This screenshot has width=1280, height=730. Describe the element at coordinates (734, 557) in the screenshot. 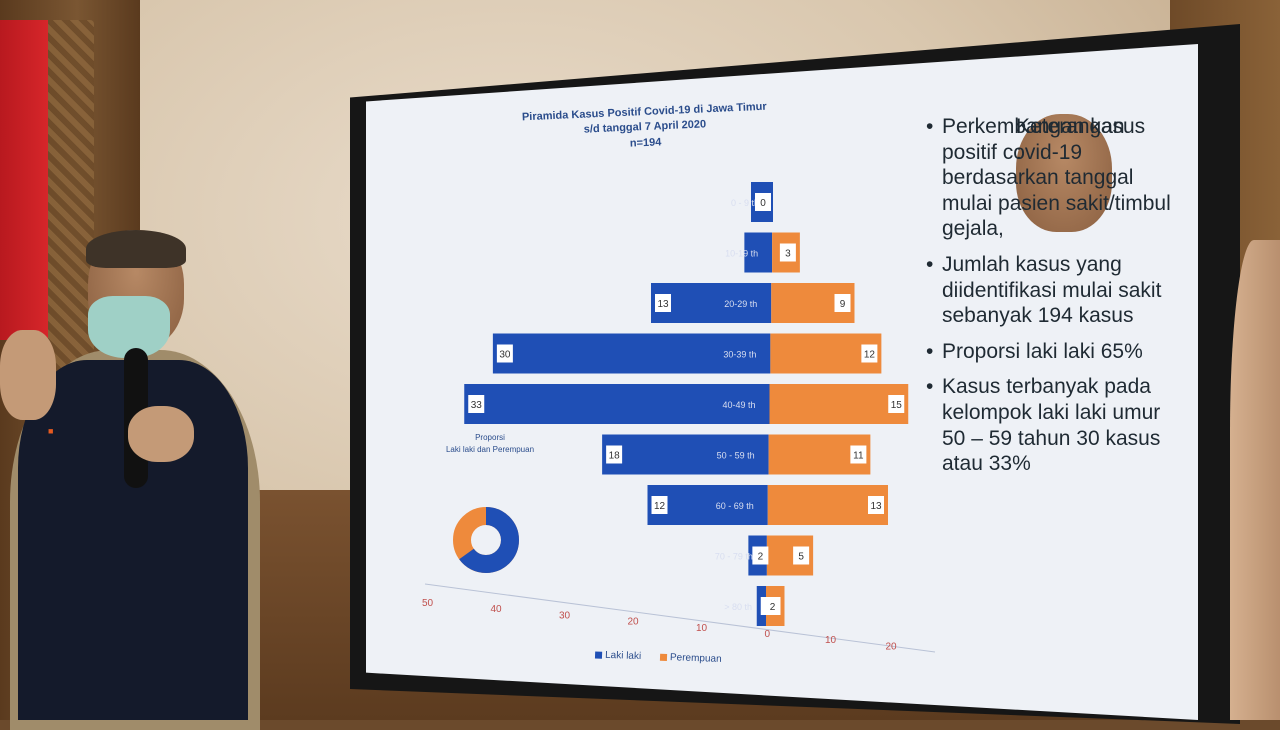

I see `category-label: 70 - 79 th` at that location.